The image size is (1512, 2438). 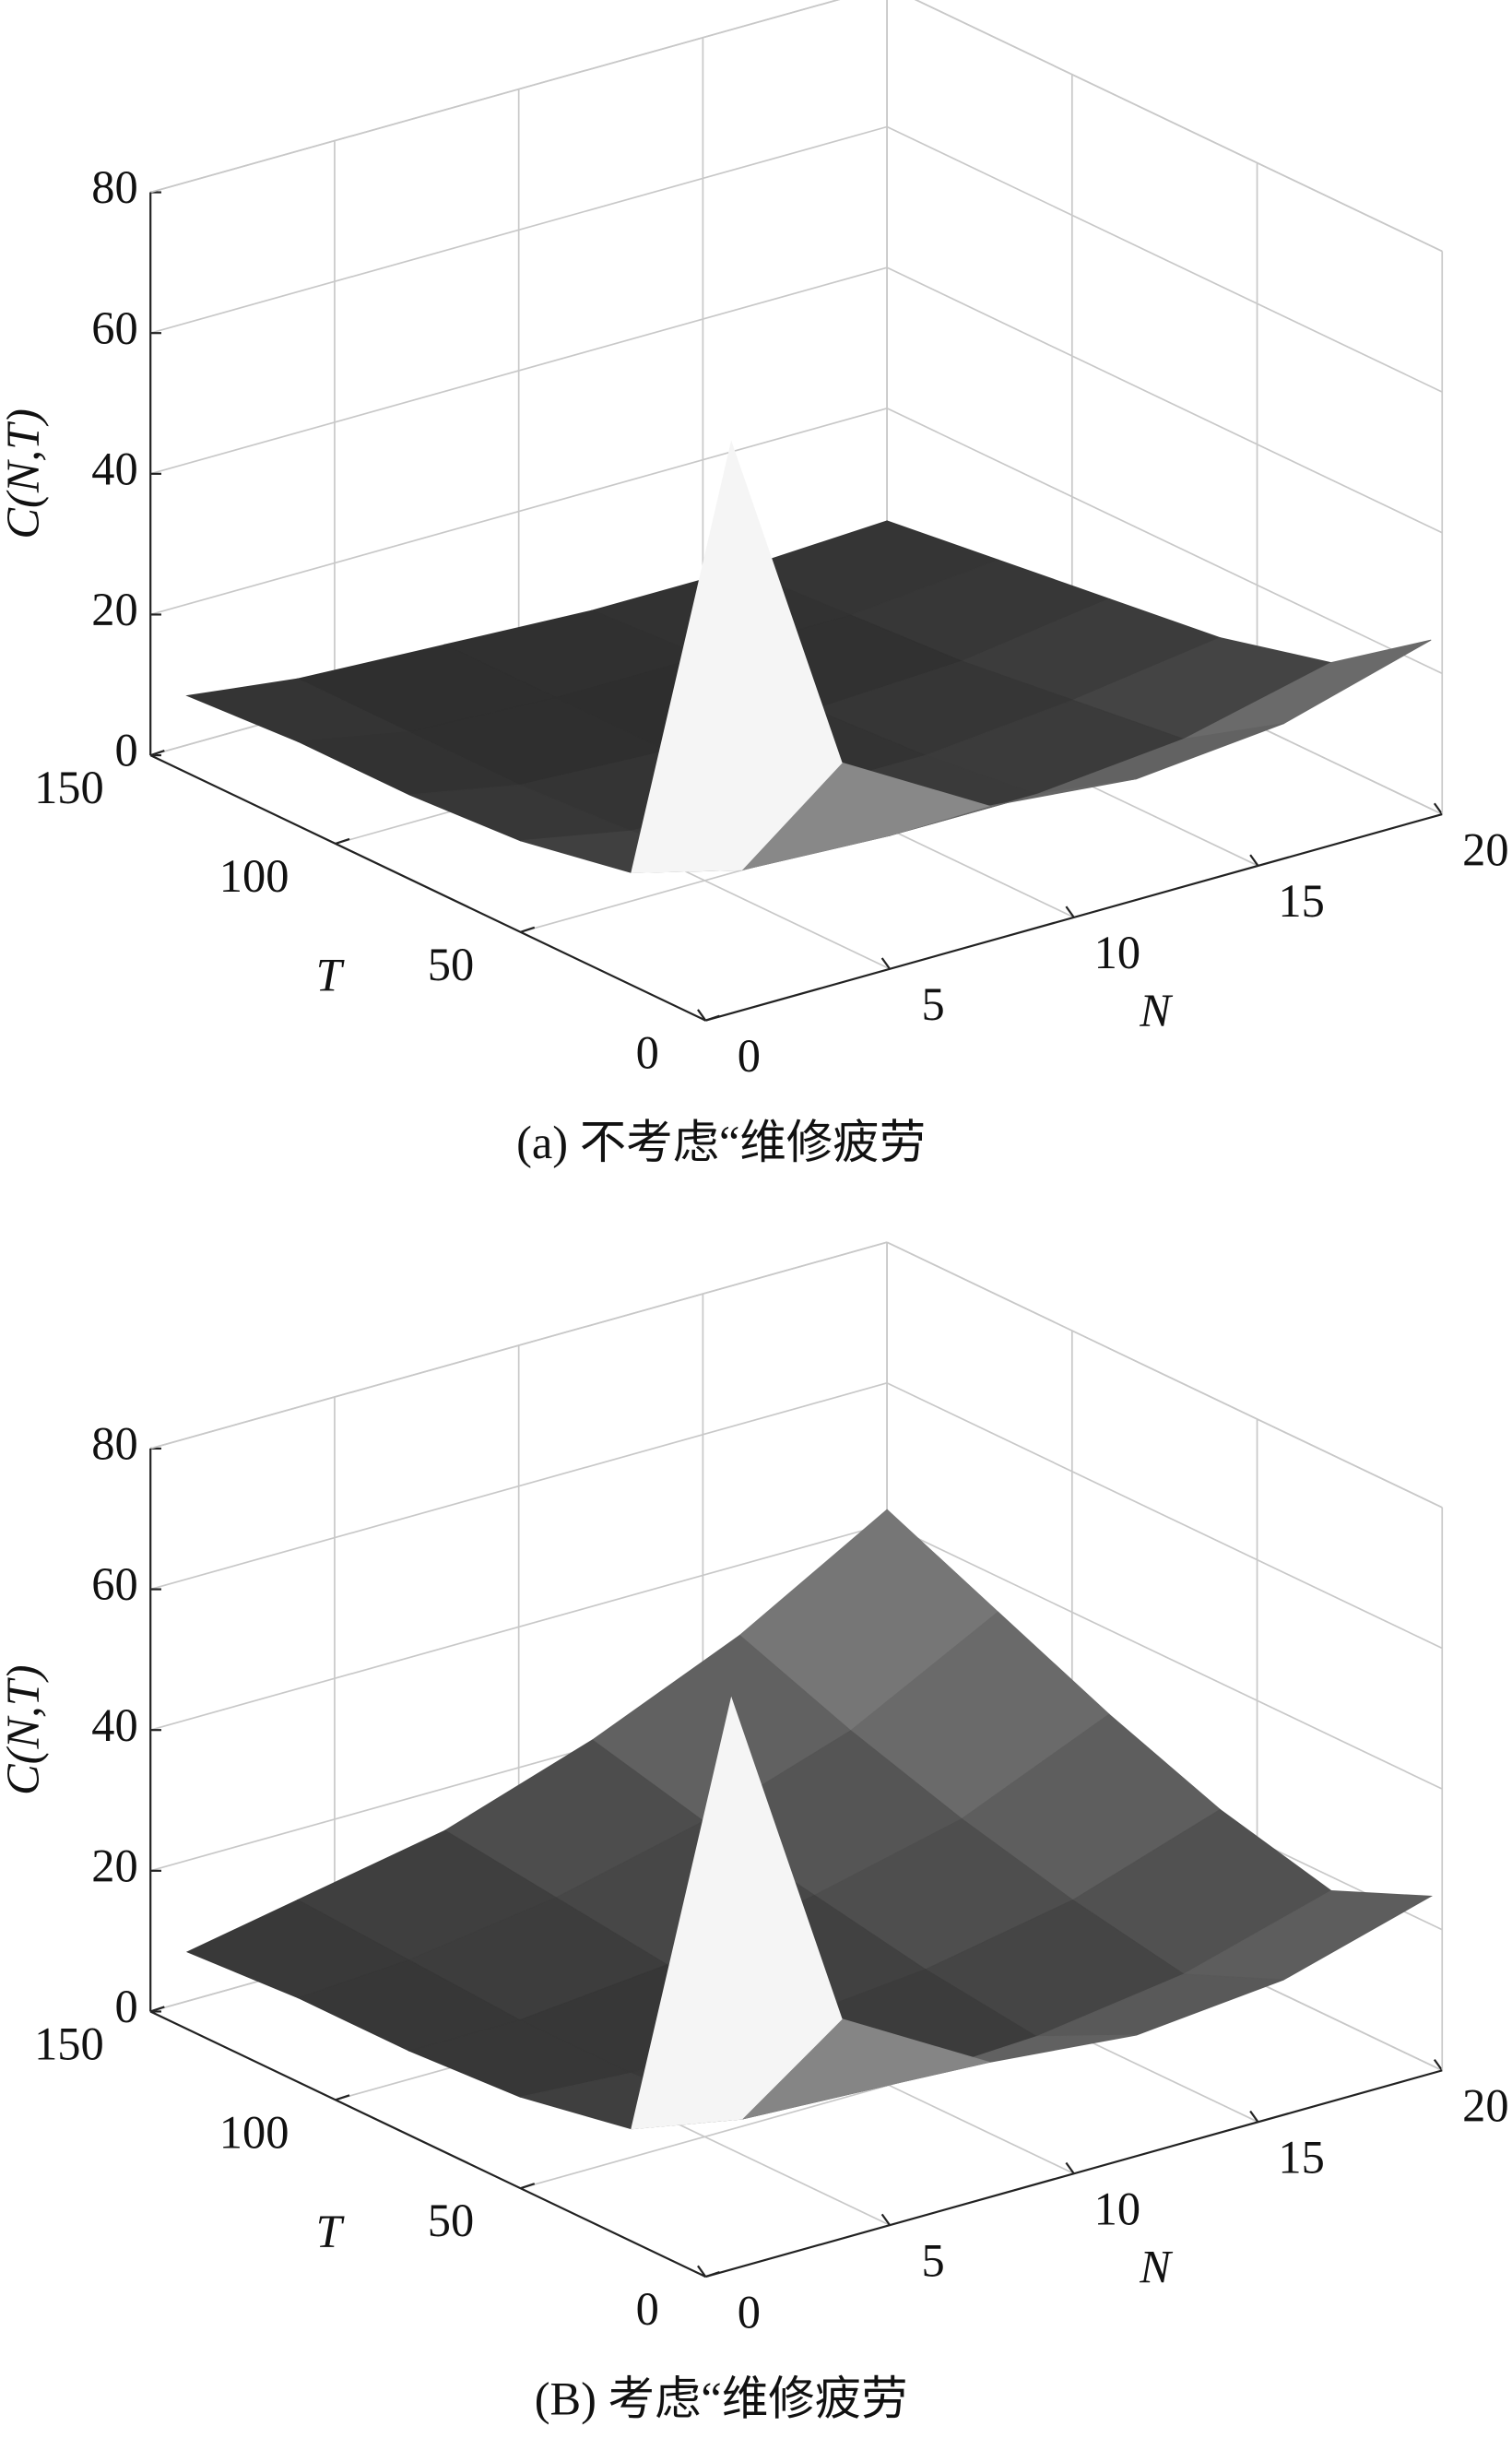 I want to click on caption: (a) 不考虑“维修疲劳, so click(x=721, y=1143).